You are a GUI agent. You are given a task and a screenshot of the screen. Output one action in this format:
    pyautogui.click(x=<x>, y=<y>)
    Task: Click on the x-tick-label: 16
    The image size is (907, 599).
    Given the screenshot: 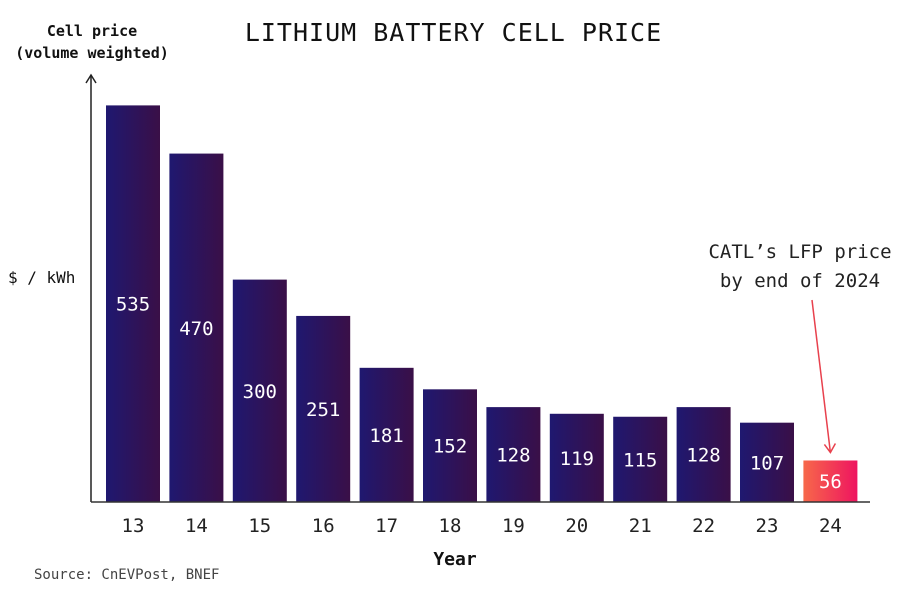 What is the action you would take?
    pyautogui.click(x=323, y=526)
    